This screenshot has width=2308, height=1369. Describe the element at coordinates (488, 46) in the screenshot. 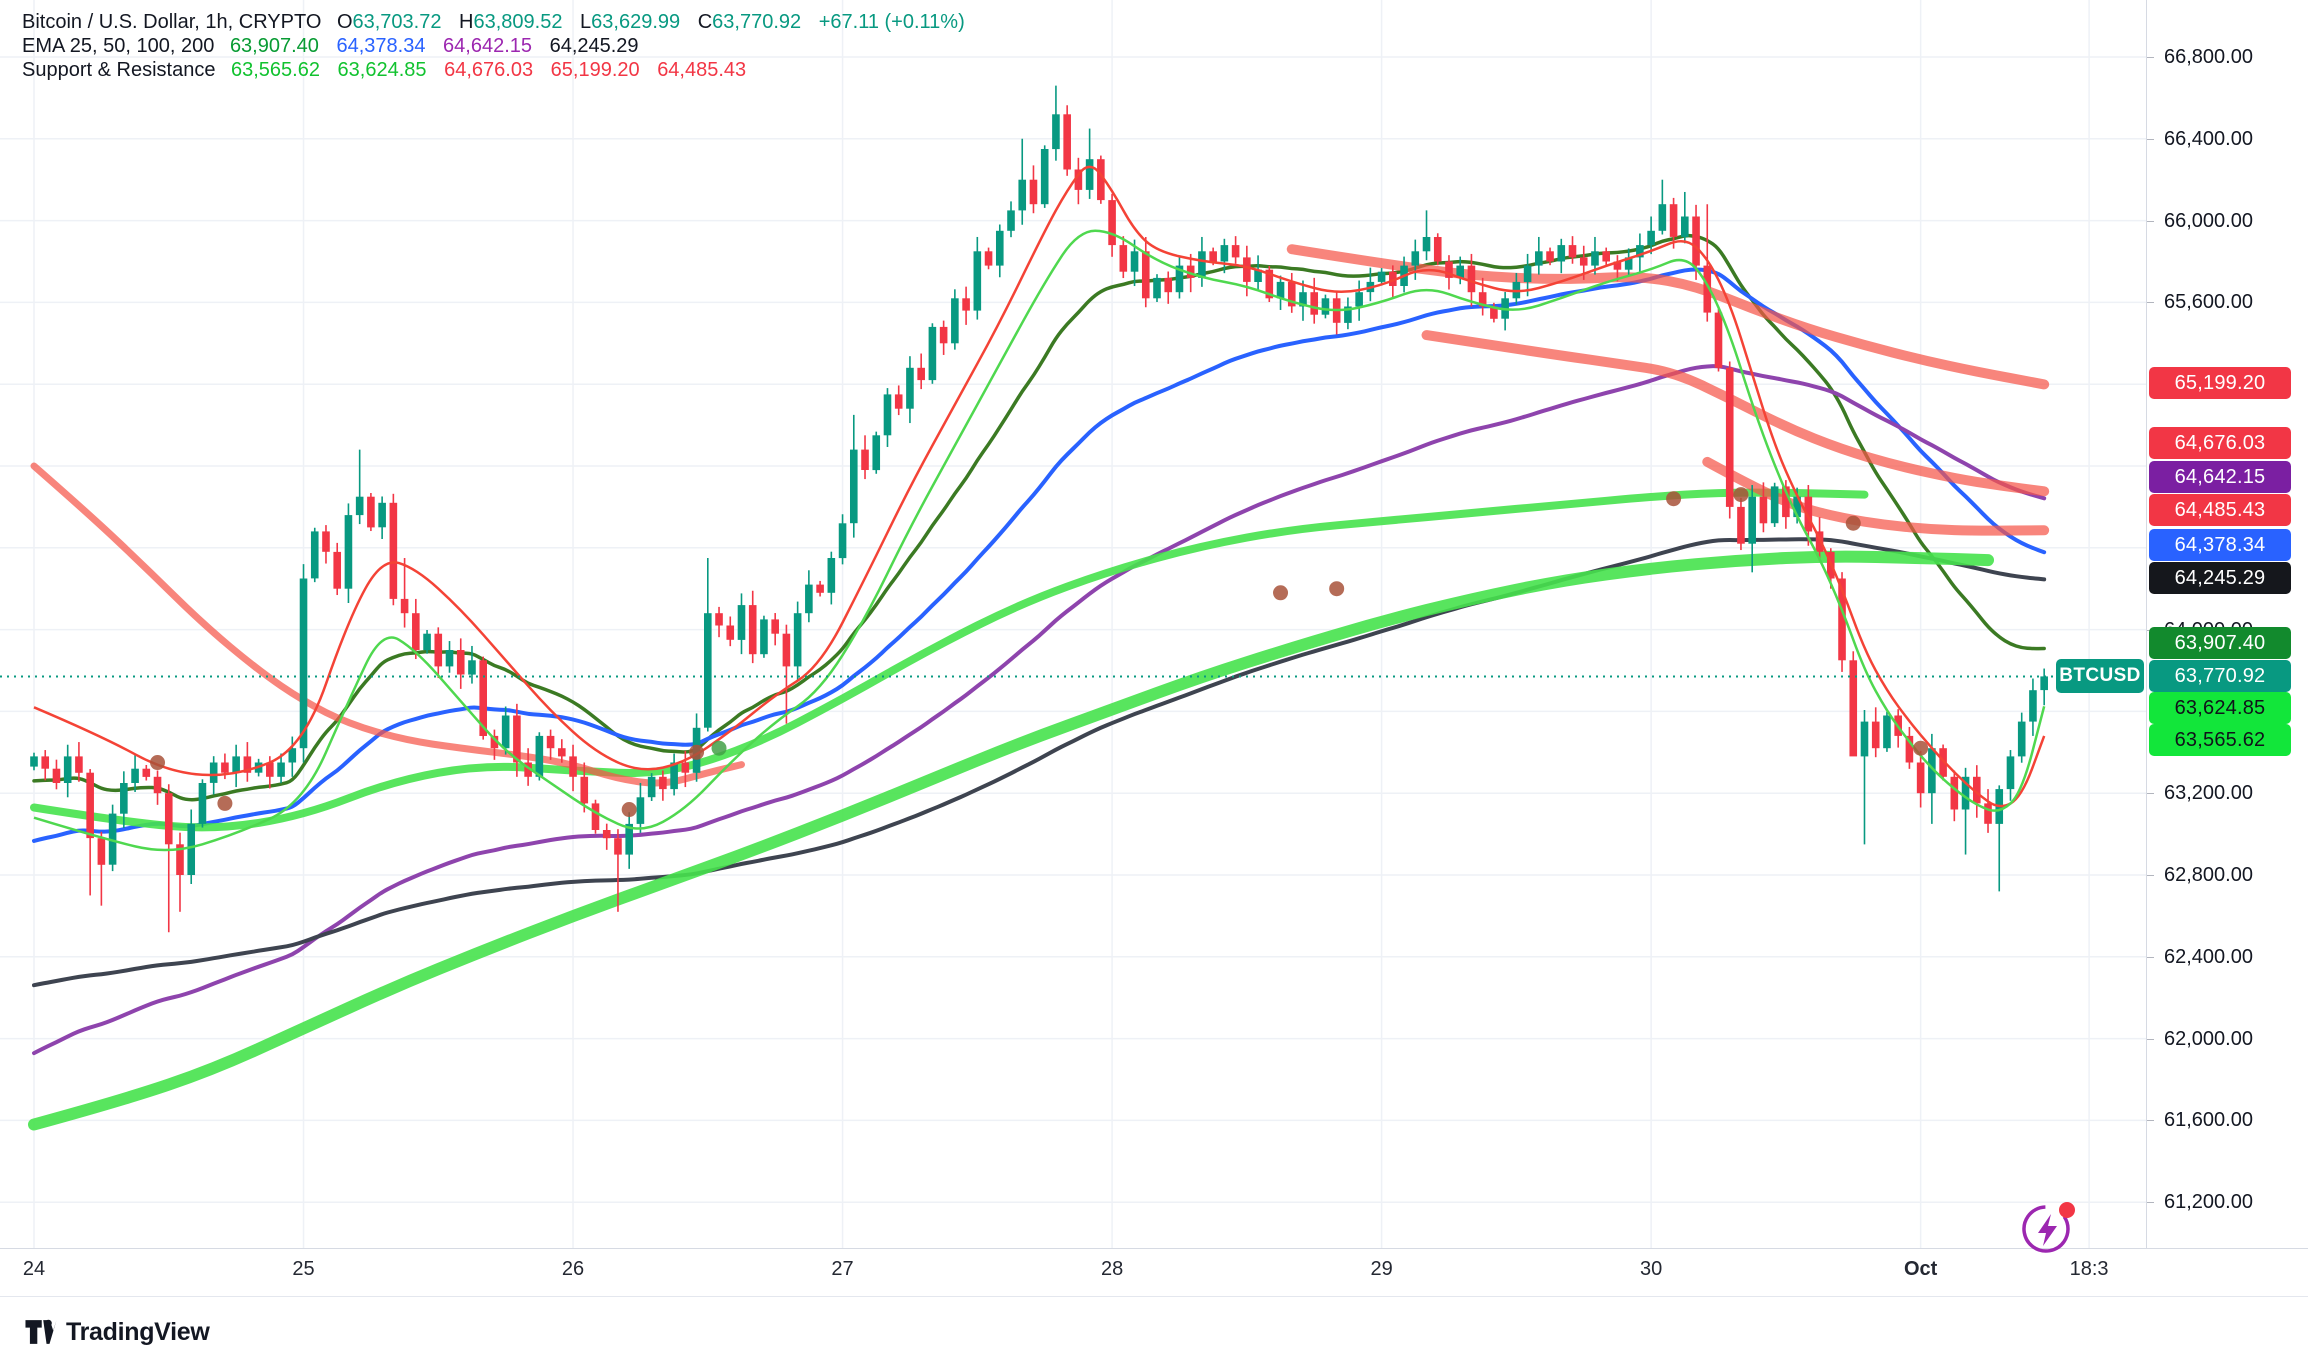

I see `ema100-value: 64,642.15` at that location.